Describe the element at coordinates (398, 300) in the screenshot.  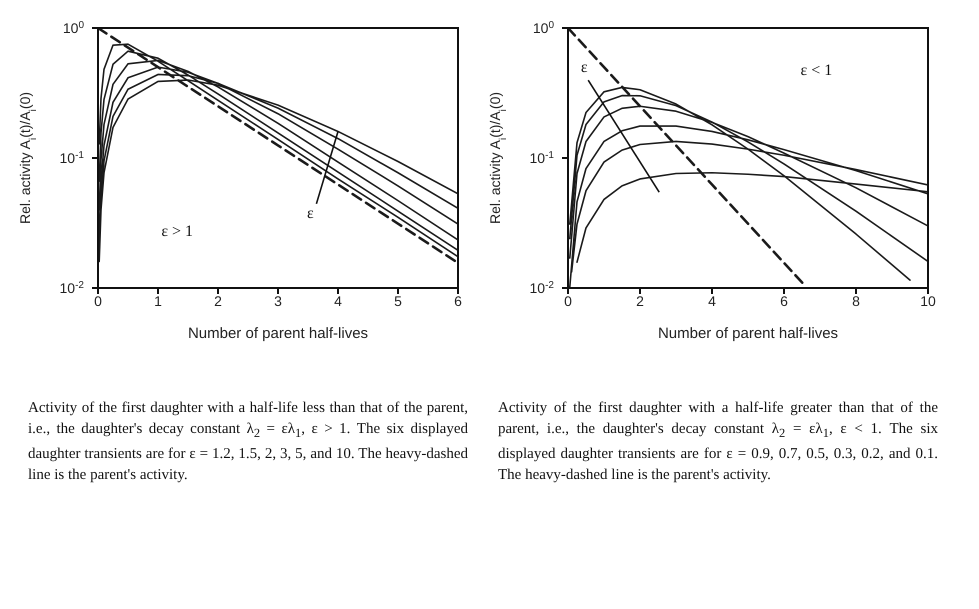
I see `x-tick-label: 5` at that location.